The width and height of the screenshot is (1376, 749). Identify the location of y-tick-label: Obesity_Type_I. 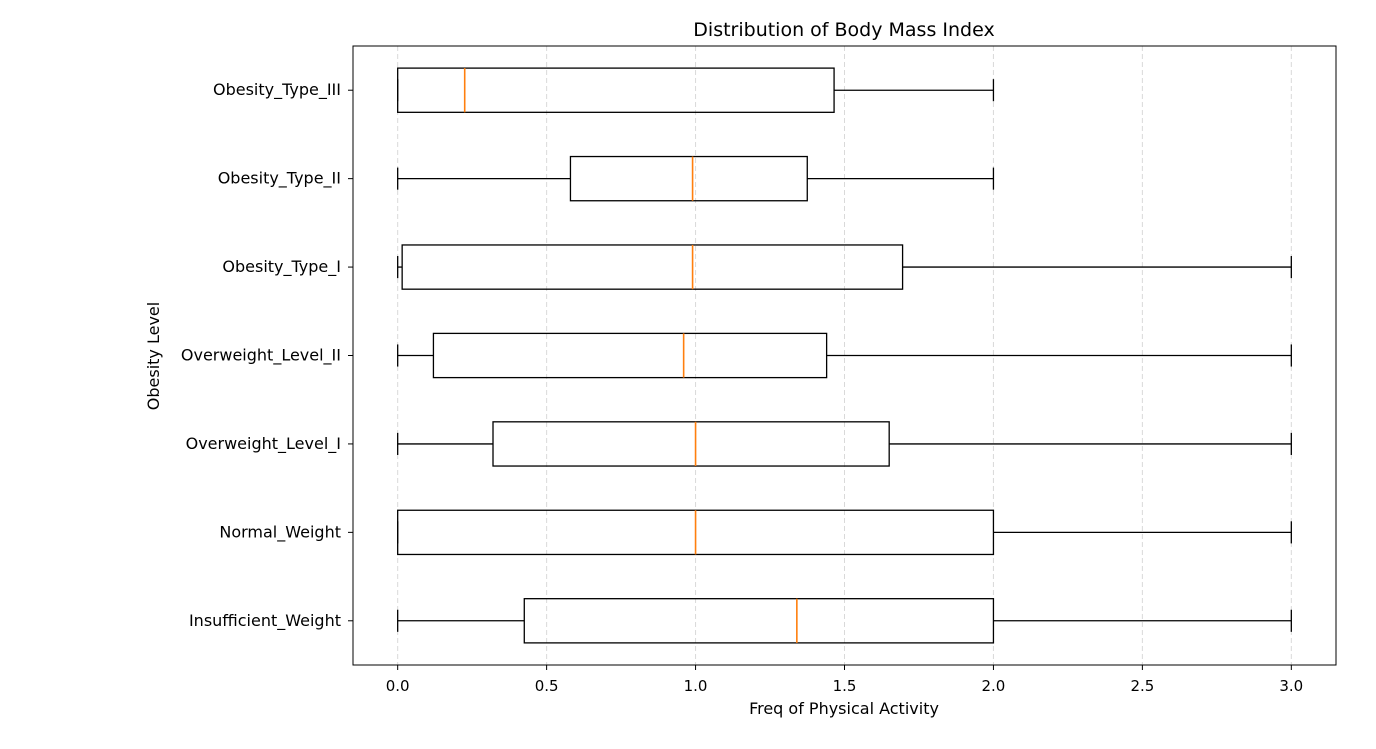
(281, 267).